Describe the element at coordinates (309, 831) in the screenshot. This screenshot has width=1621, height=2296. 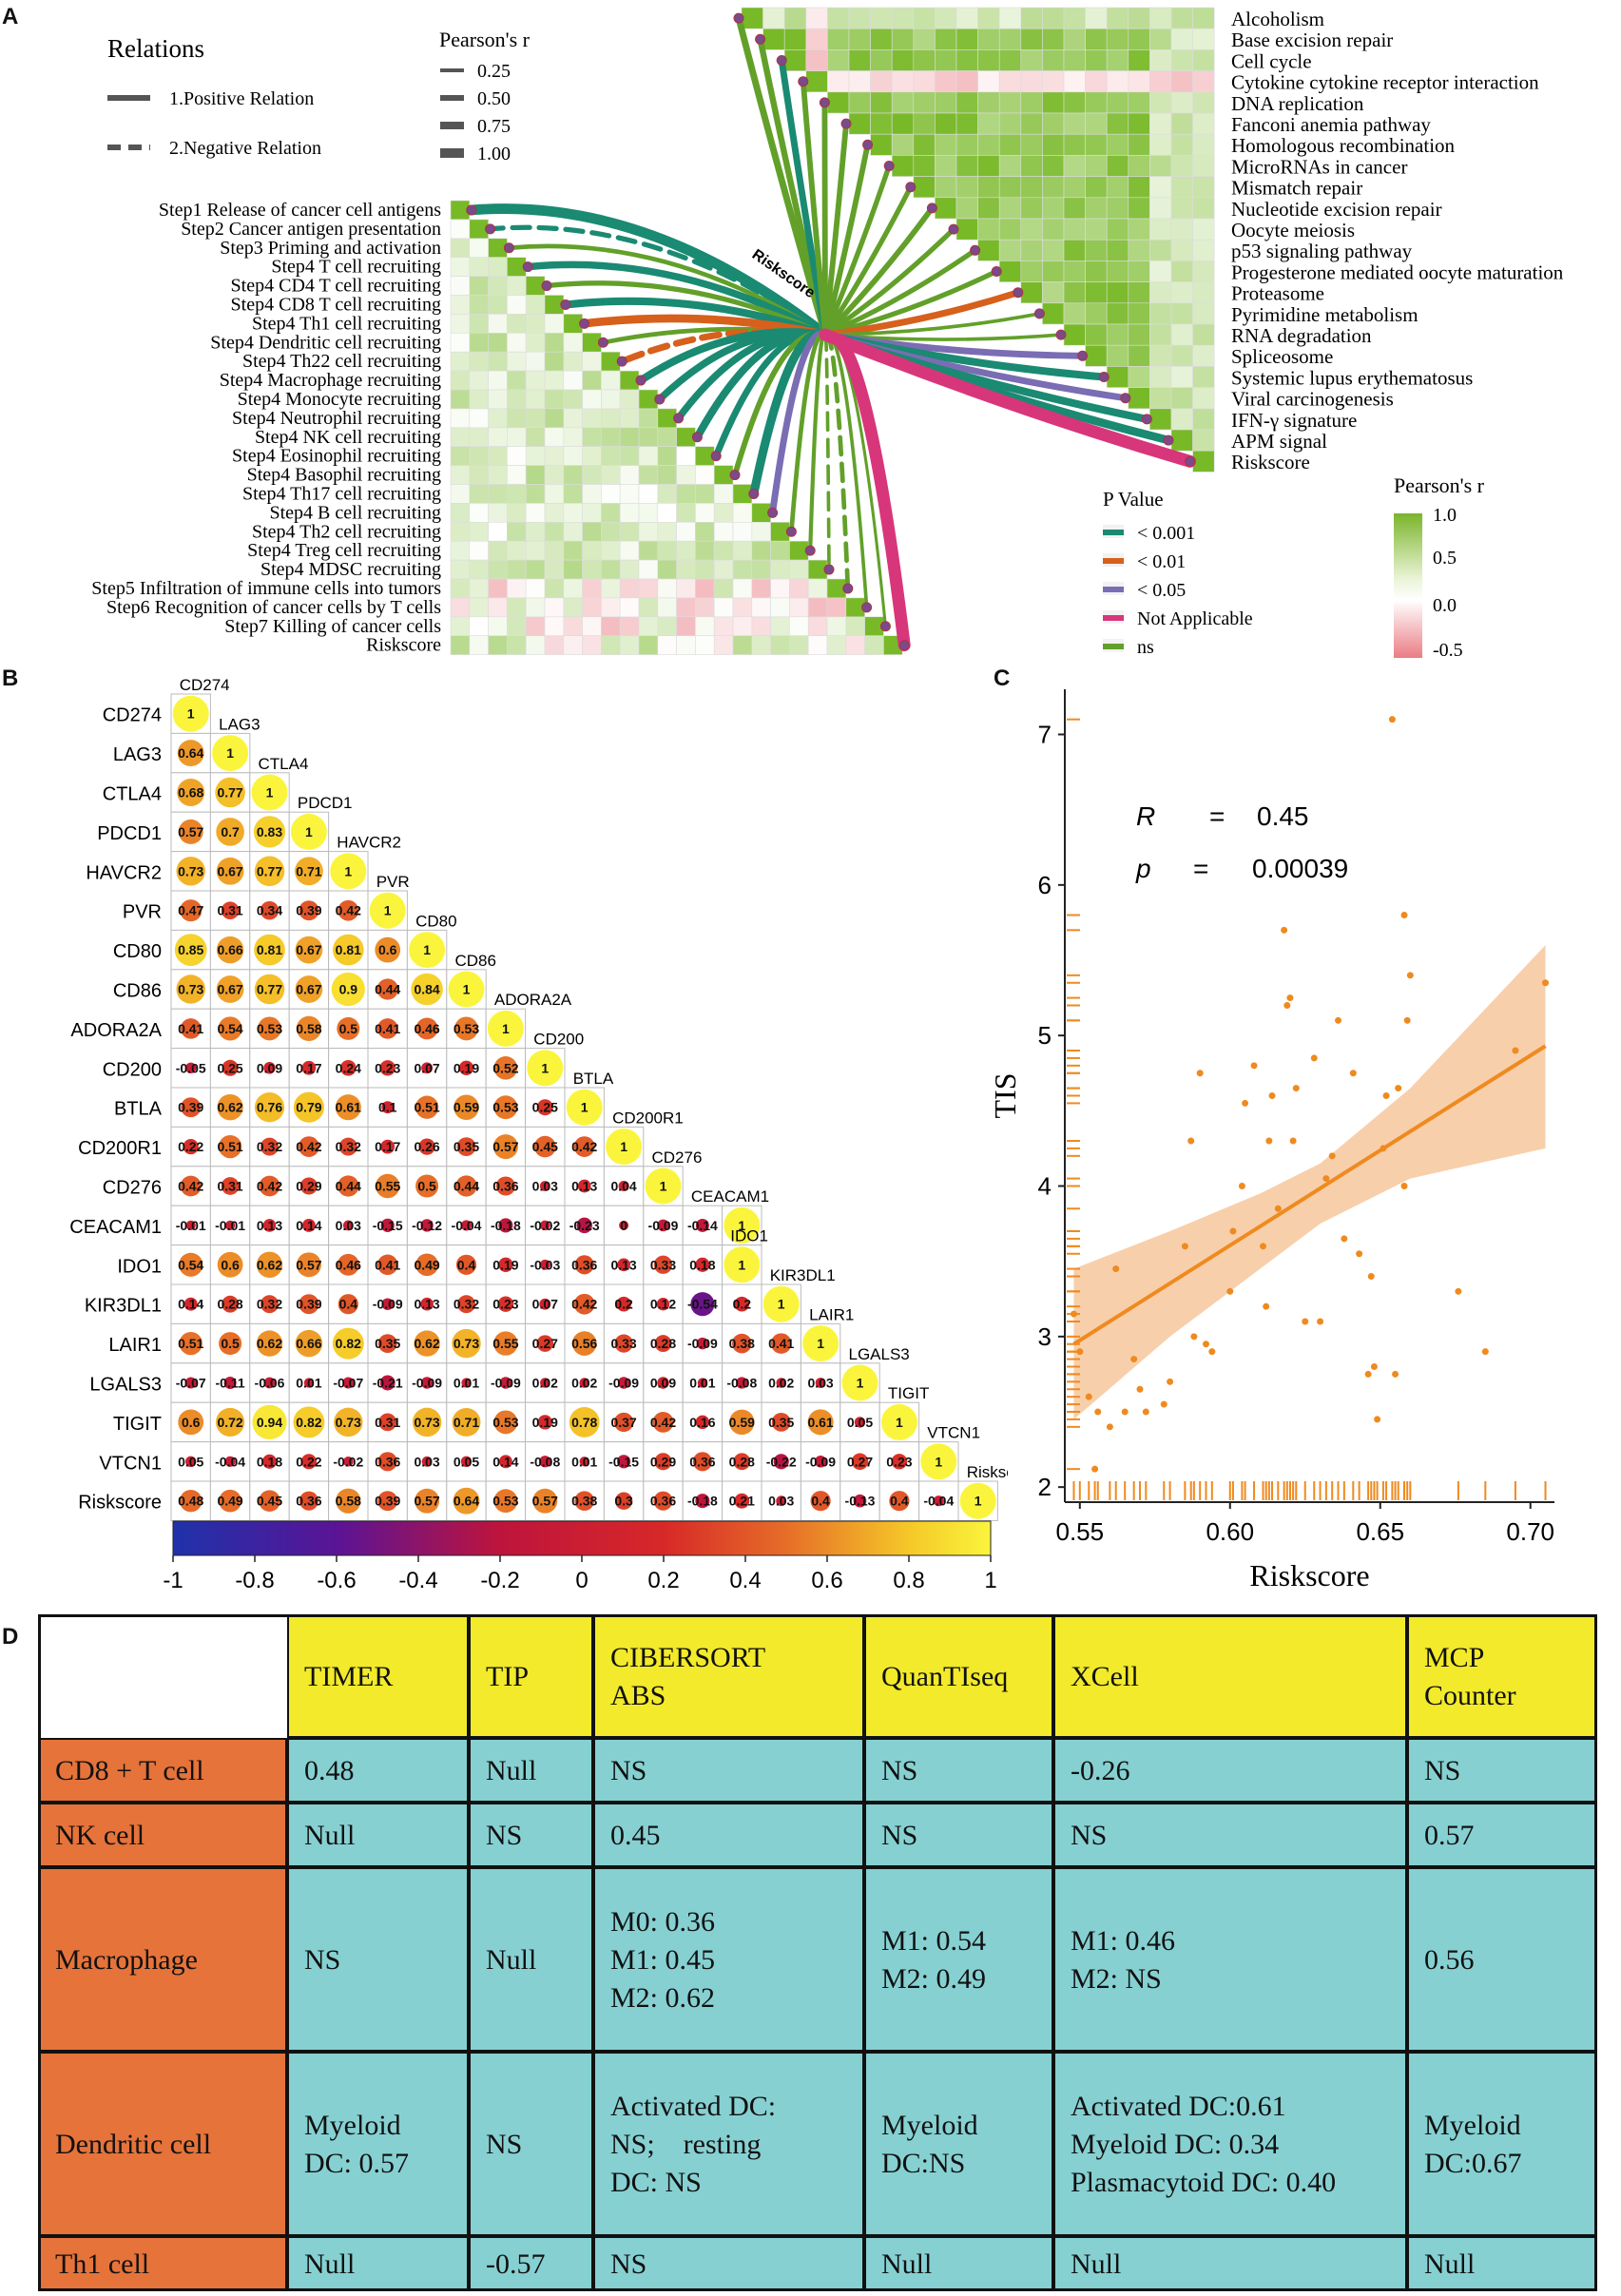
I see `correlation-value: 1` at that location.